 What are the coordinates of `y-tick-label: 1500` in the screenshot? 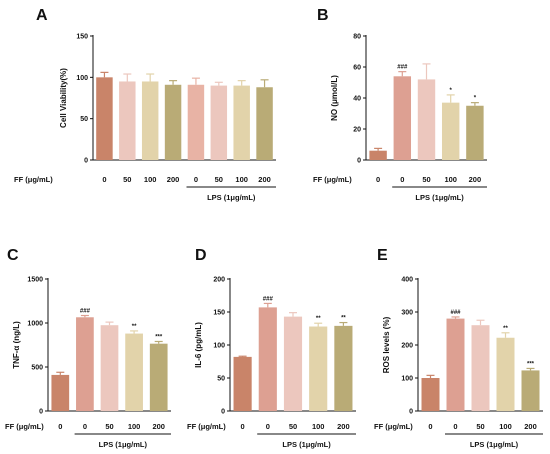 It's located at (35, 280).